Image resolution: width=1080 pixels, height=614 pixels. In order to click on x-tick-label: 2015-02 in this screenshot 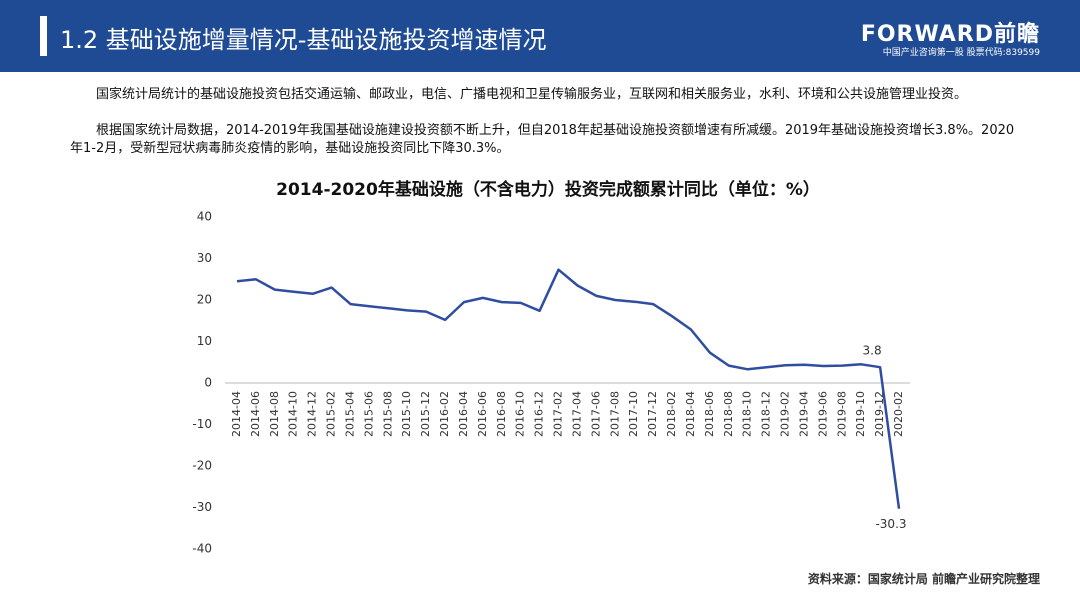, I will do `click(331, 414)`.